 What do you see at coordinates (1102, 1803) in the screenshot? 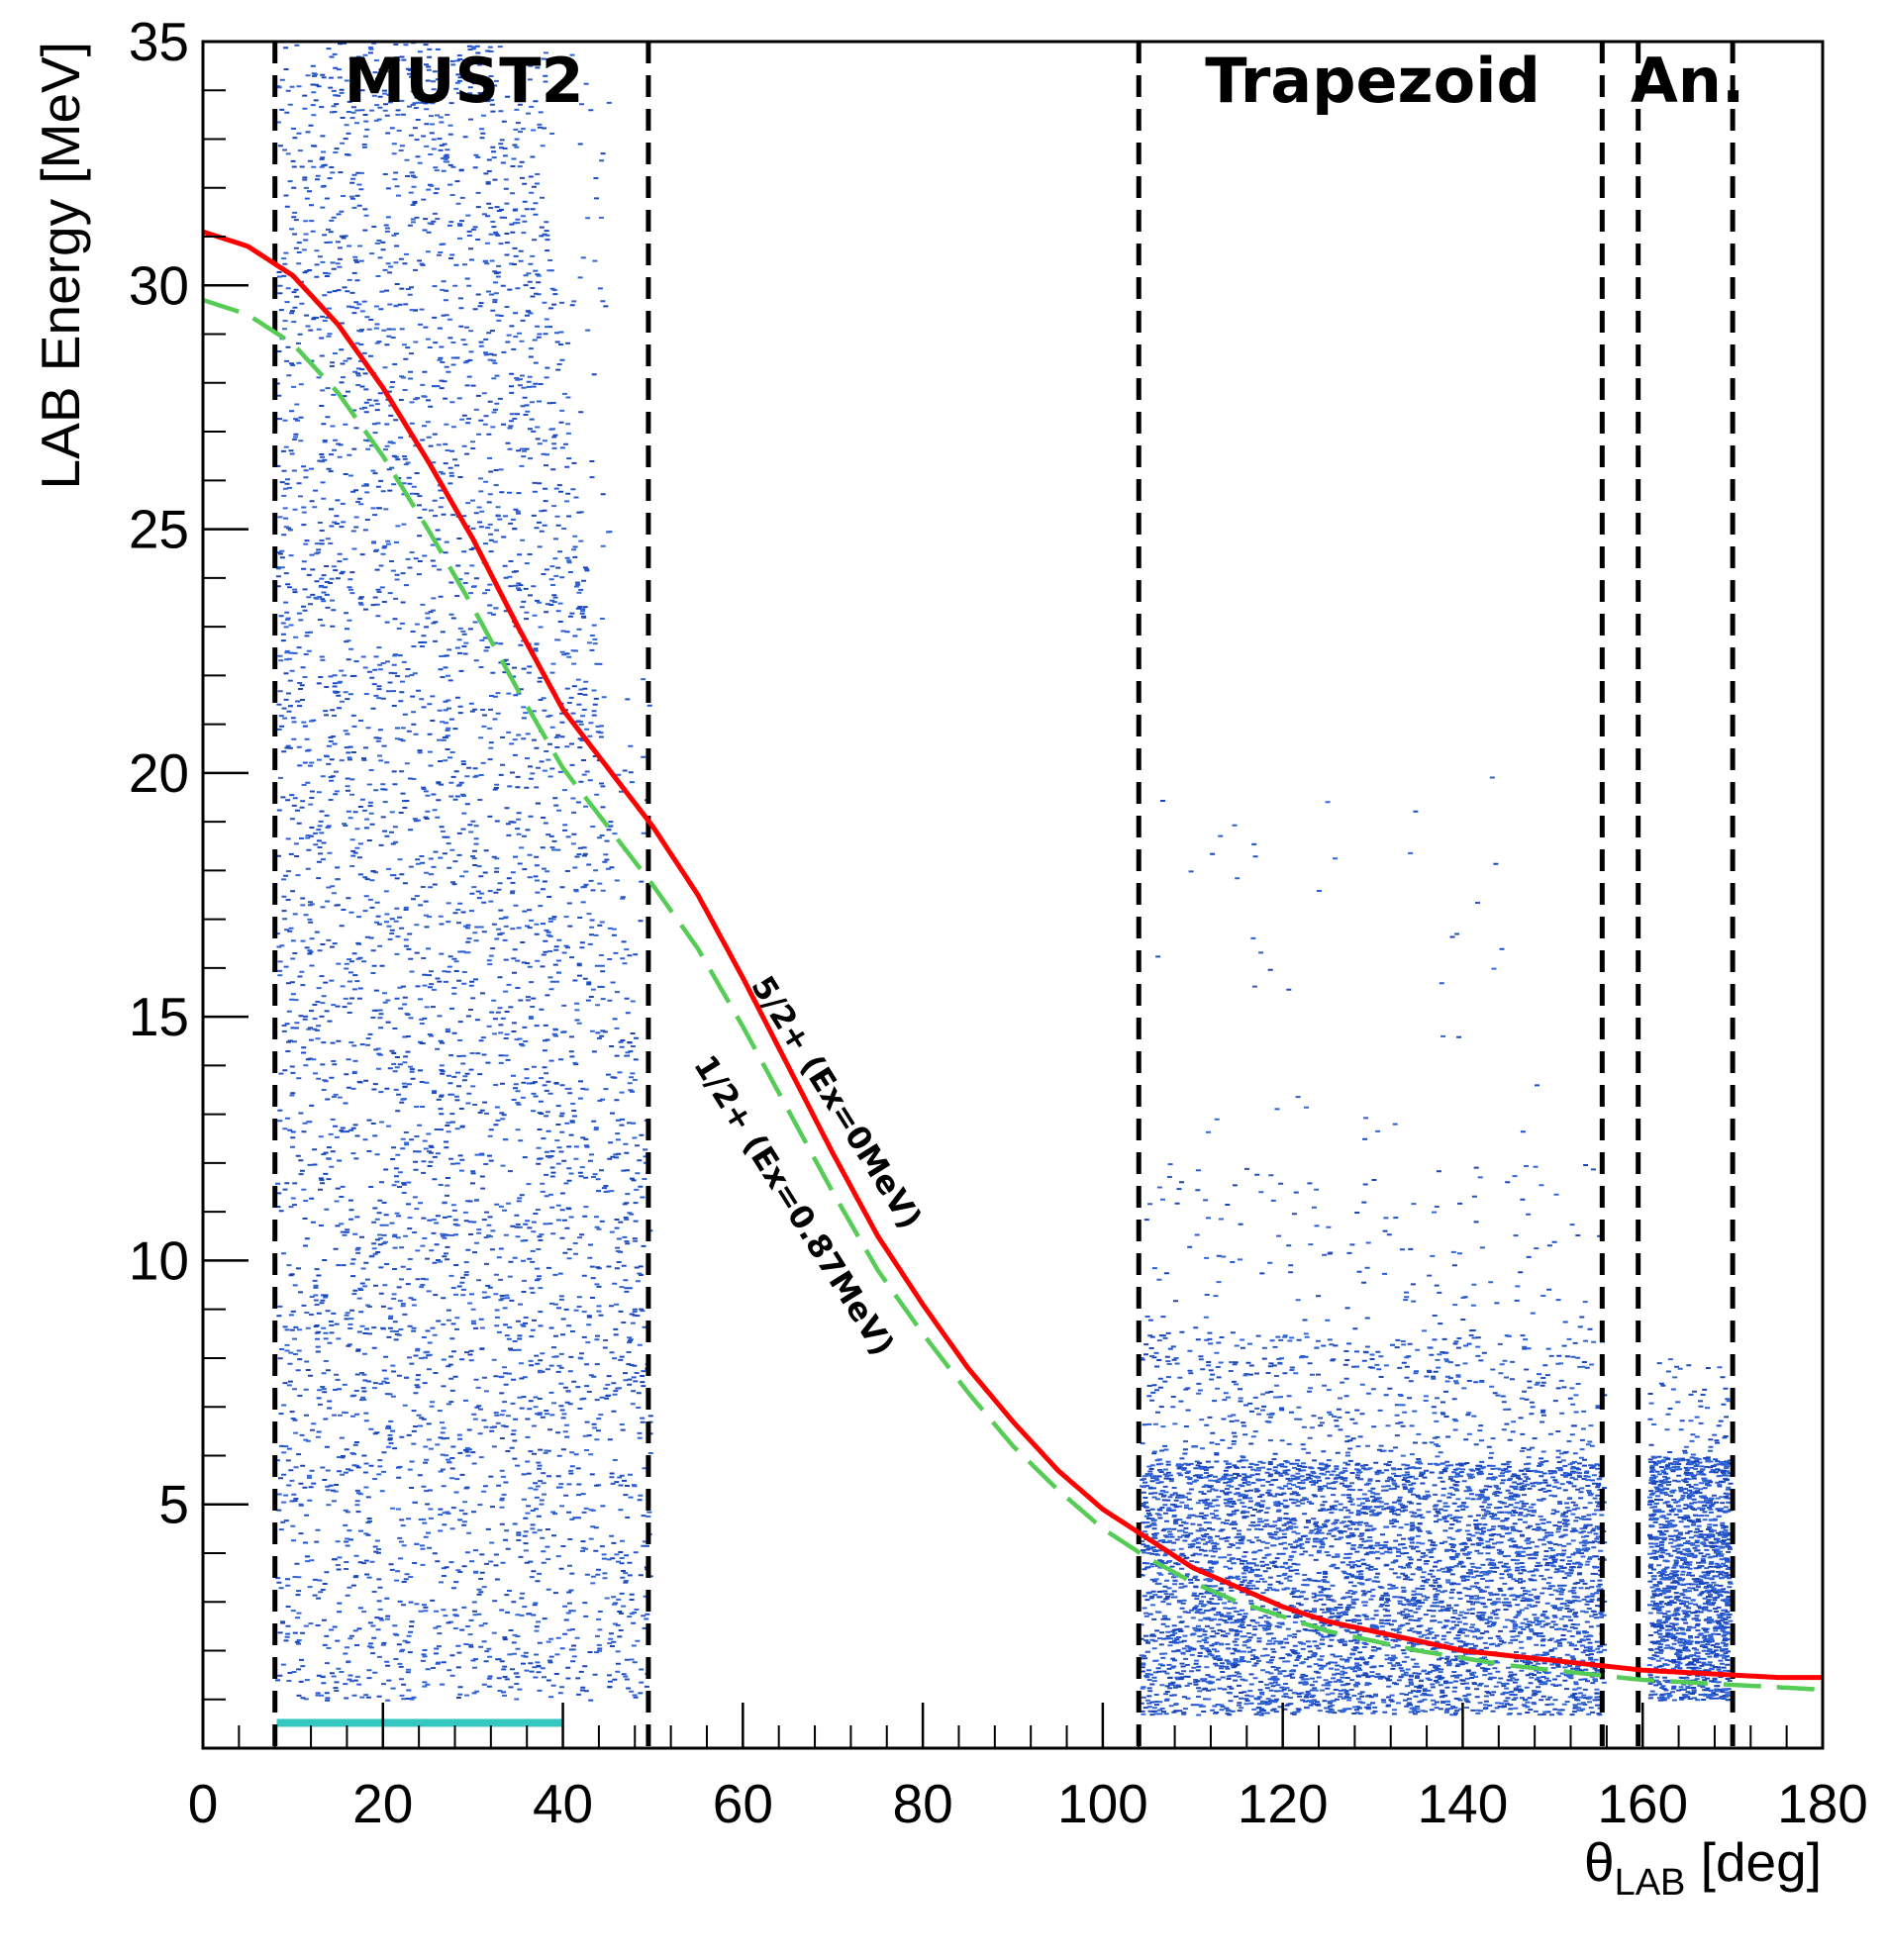
I see `x-tick-label-5: 100` at bounding box center [1102, 1803].